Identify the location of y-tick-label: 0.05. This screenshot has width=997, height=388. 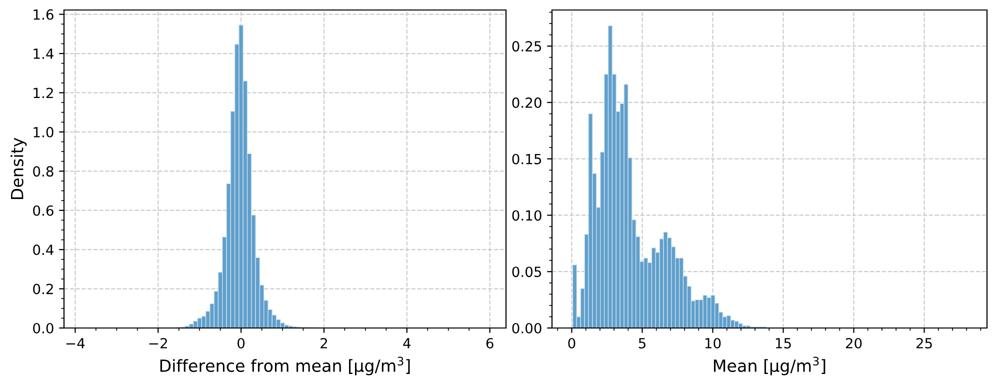
(527, 272).